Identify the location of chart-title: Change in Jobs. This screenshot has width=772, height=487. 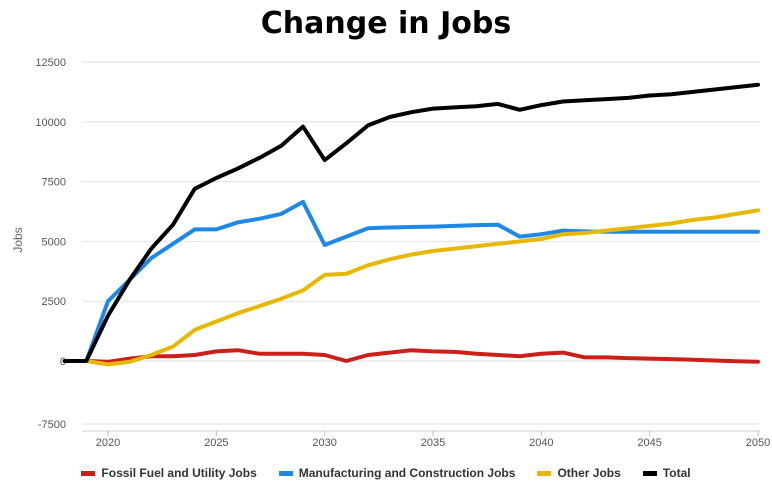
(386, 23).